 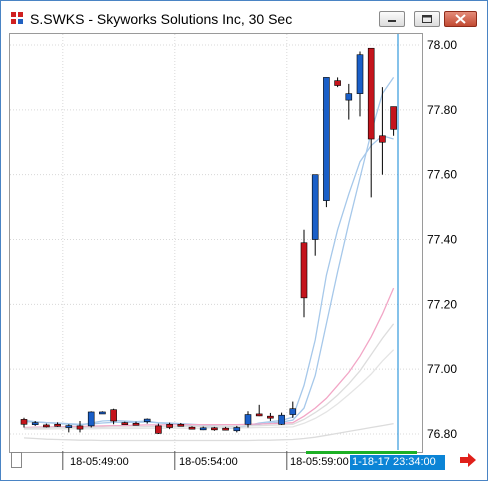 What do you see at coordinates (442, 240) in the screenshot?
I see `y-tick-label: 77.40` at bounding box center [442, 240].